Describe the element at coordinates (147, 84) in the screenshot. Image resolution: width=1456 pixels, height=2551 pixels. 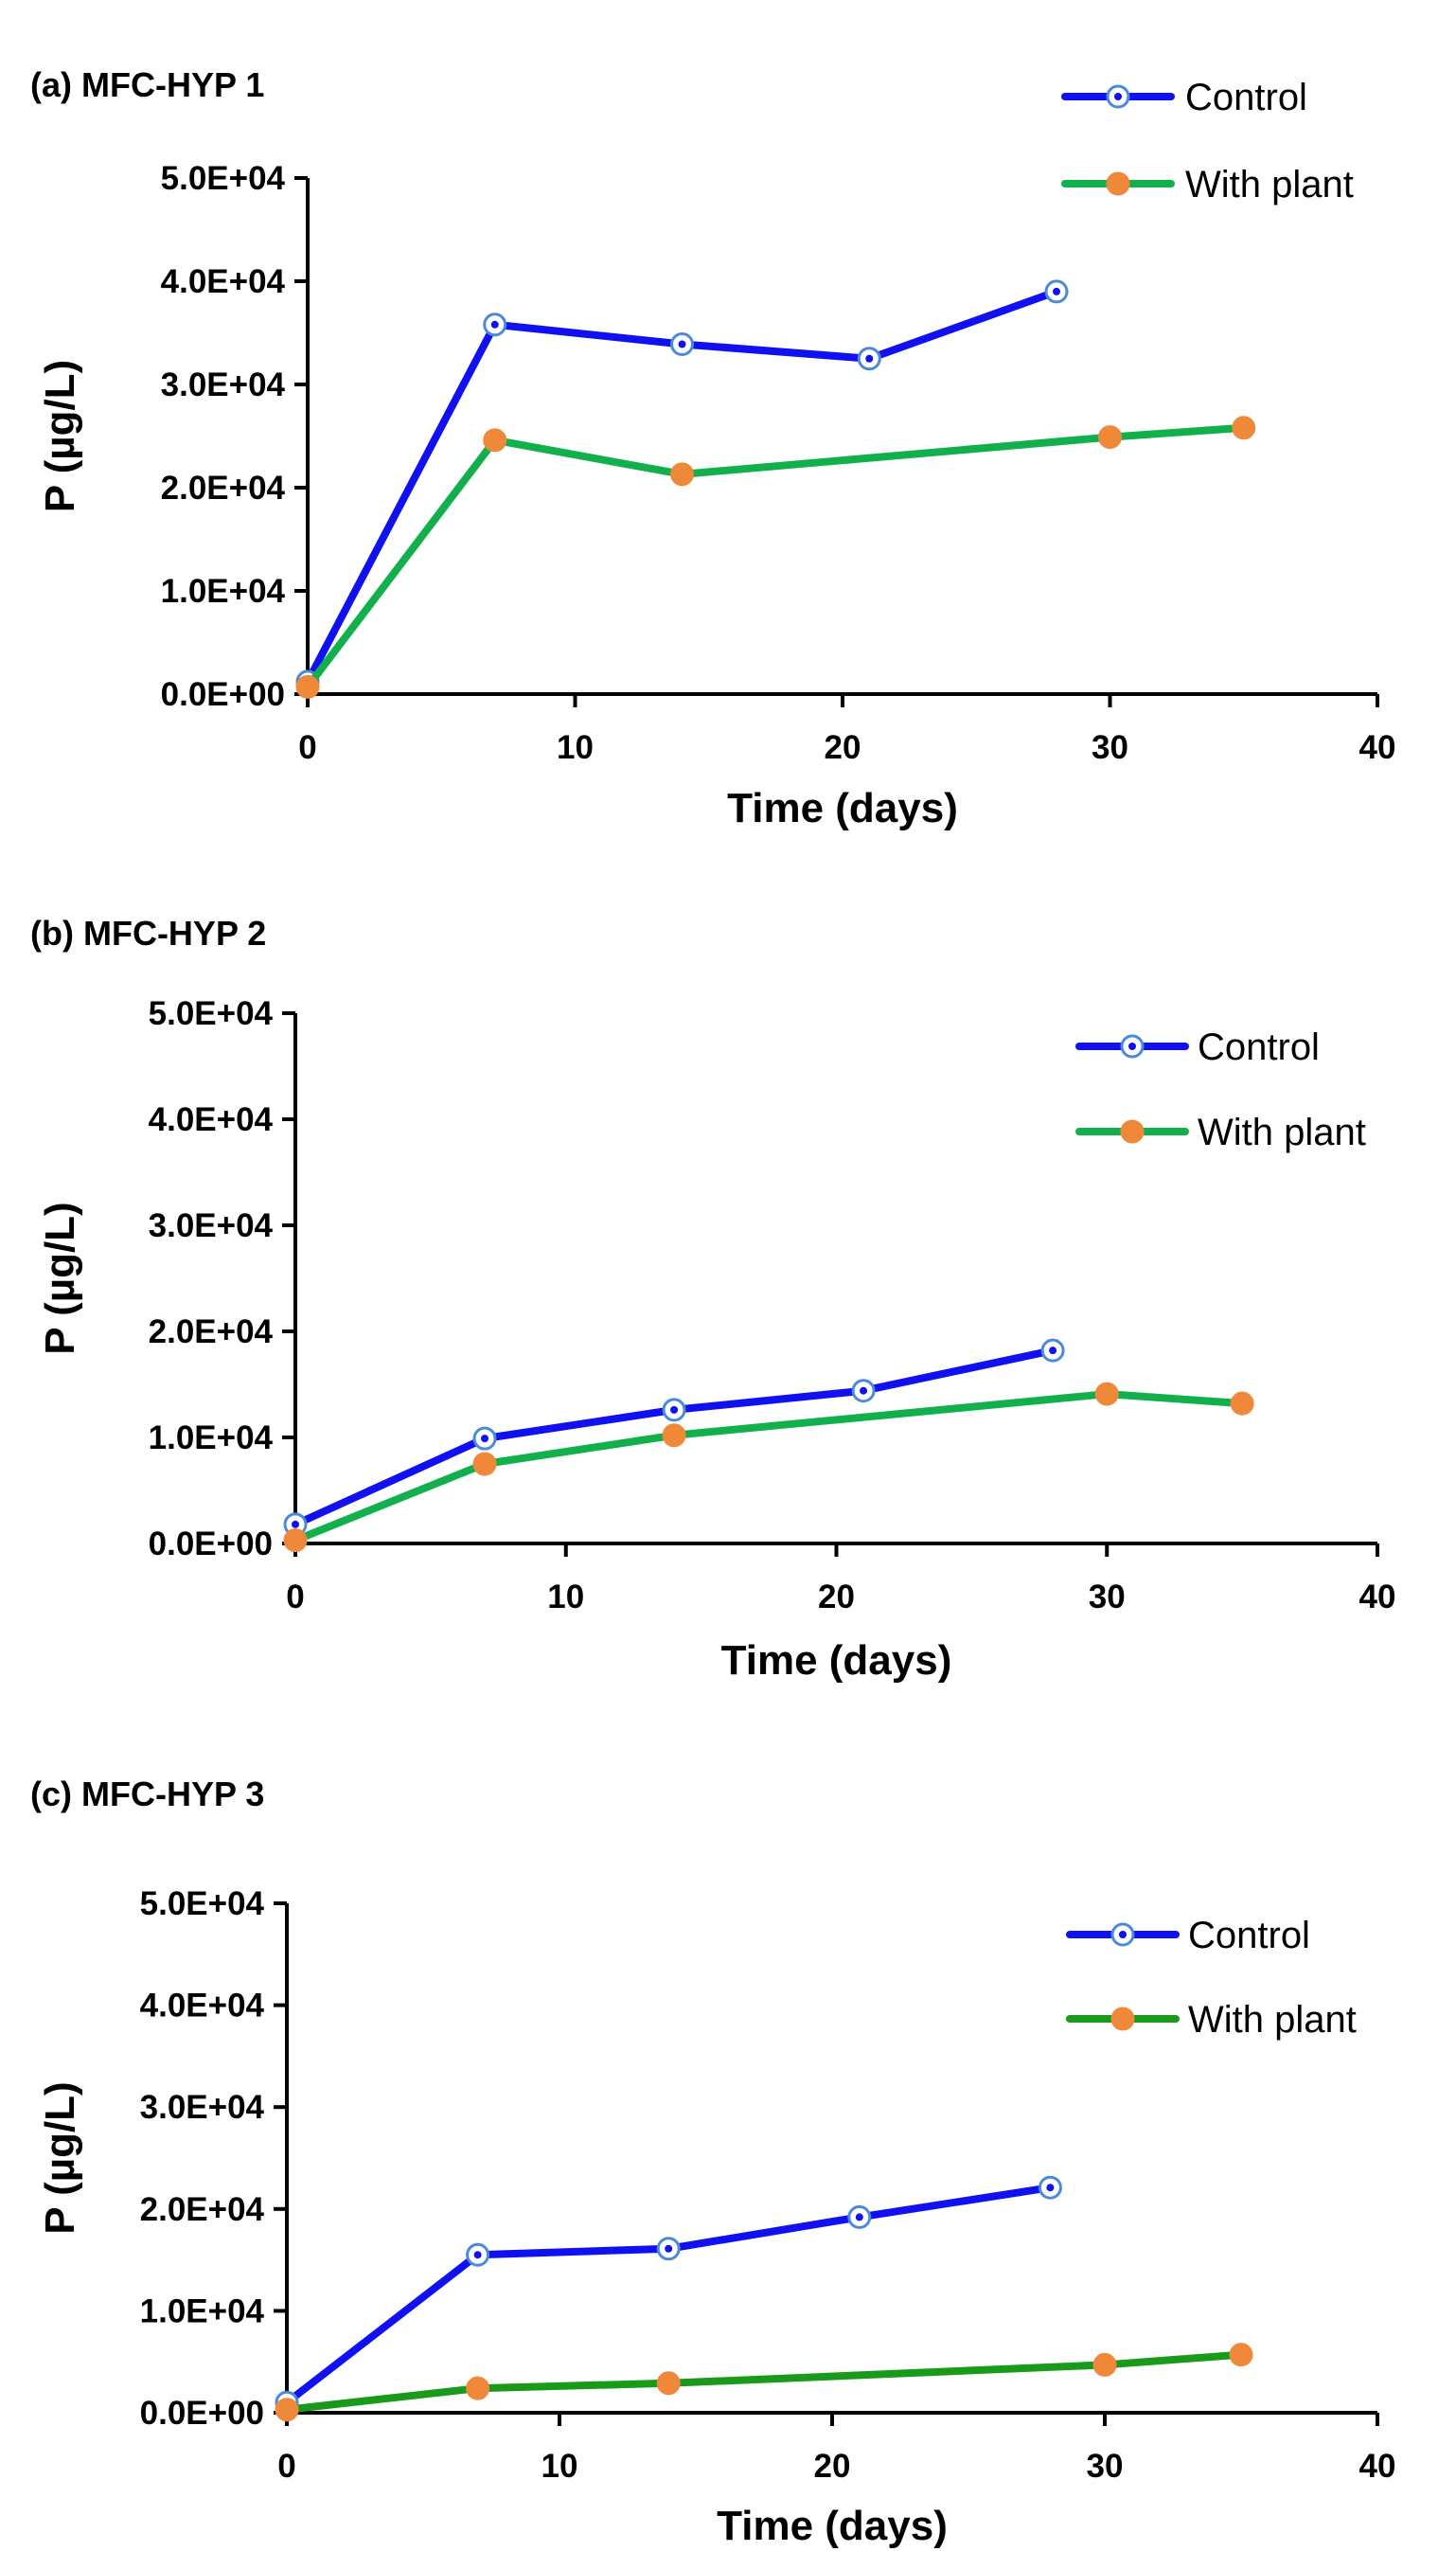
I see `panel-title: (a) MFC-HYP 1` at that location.